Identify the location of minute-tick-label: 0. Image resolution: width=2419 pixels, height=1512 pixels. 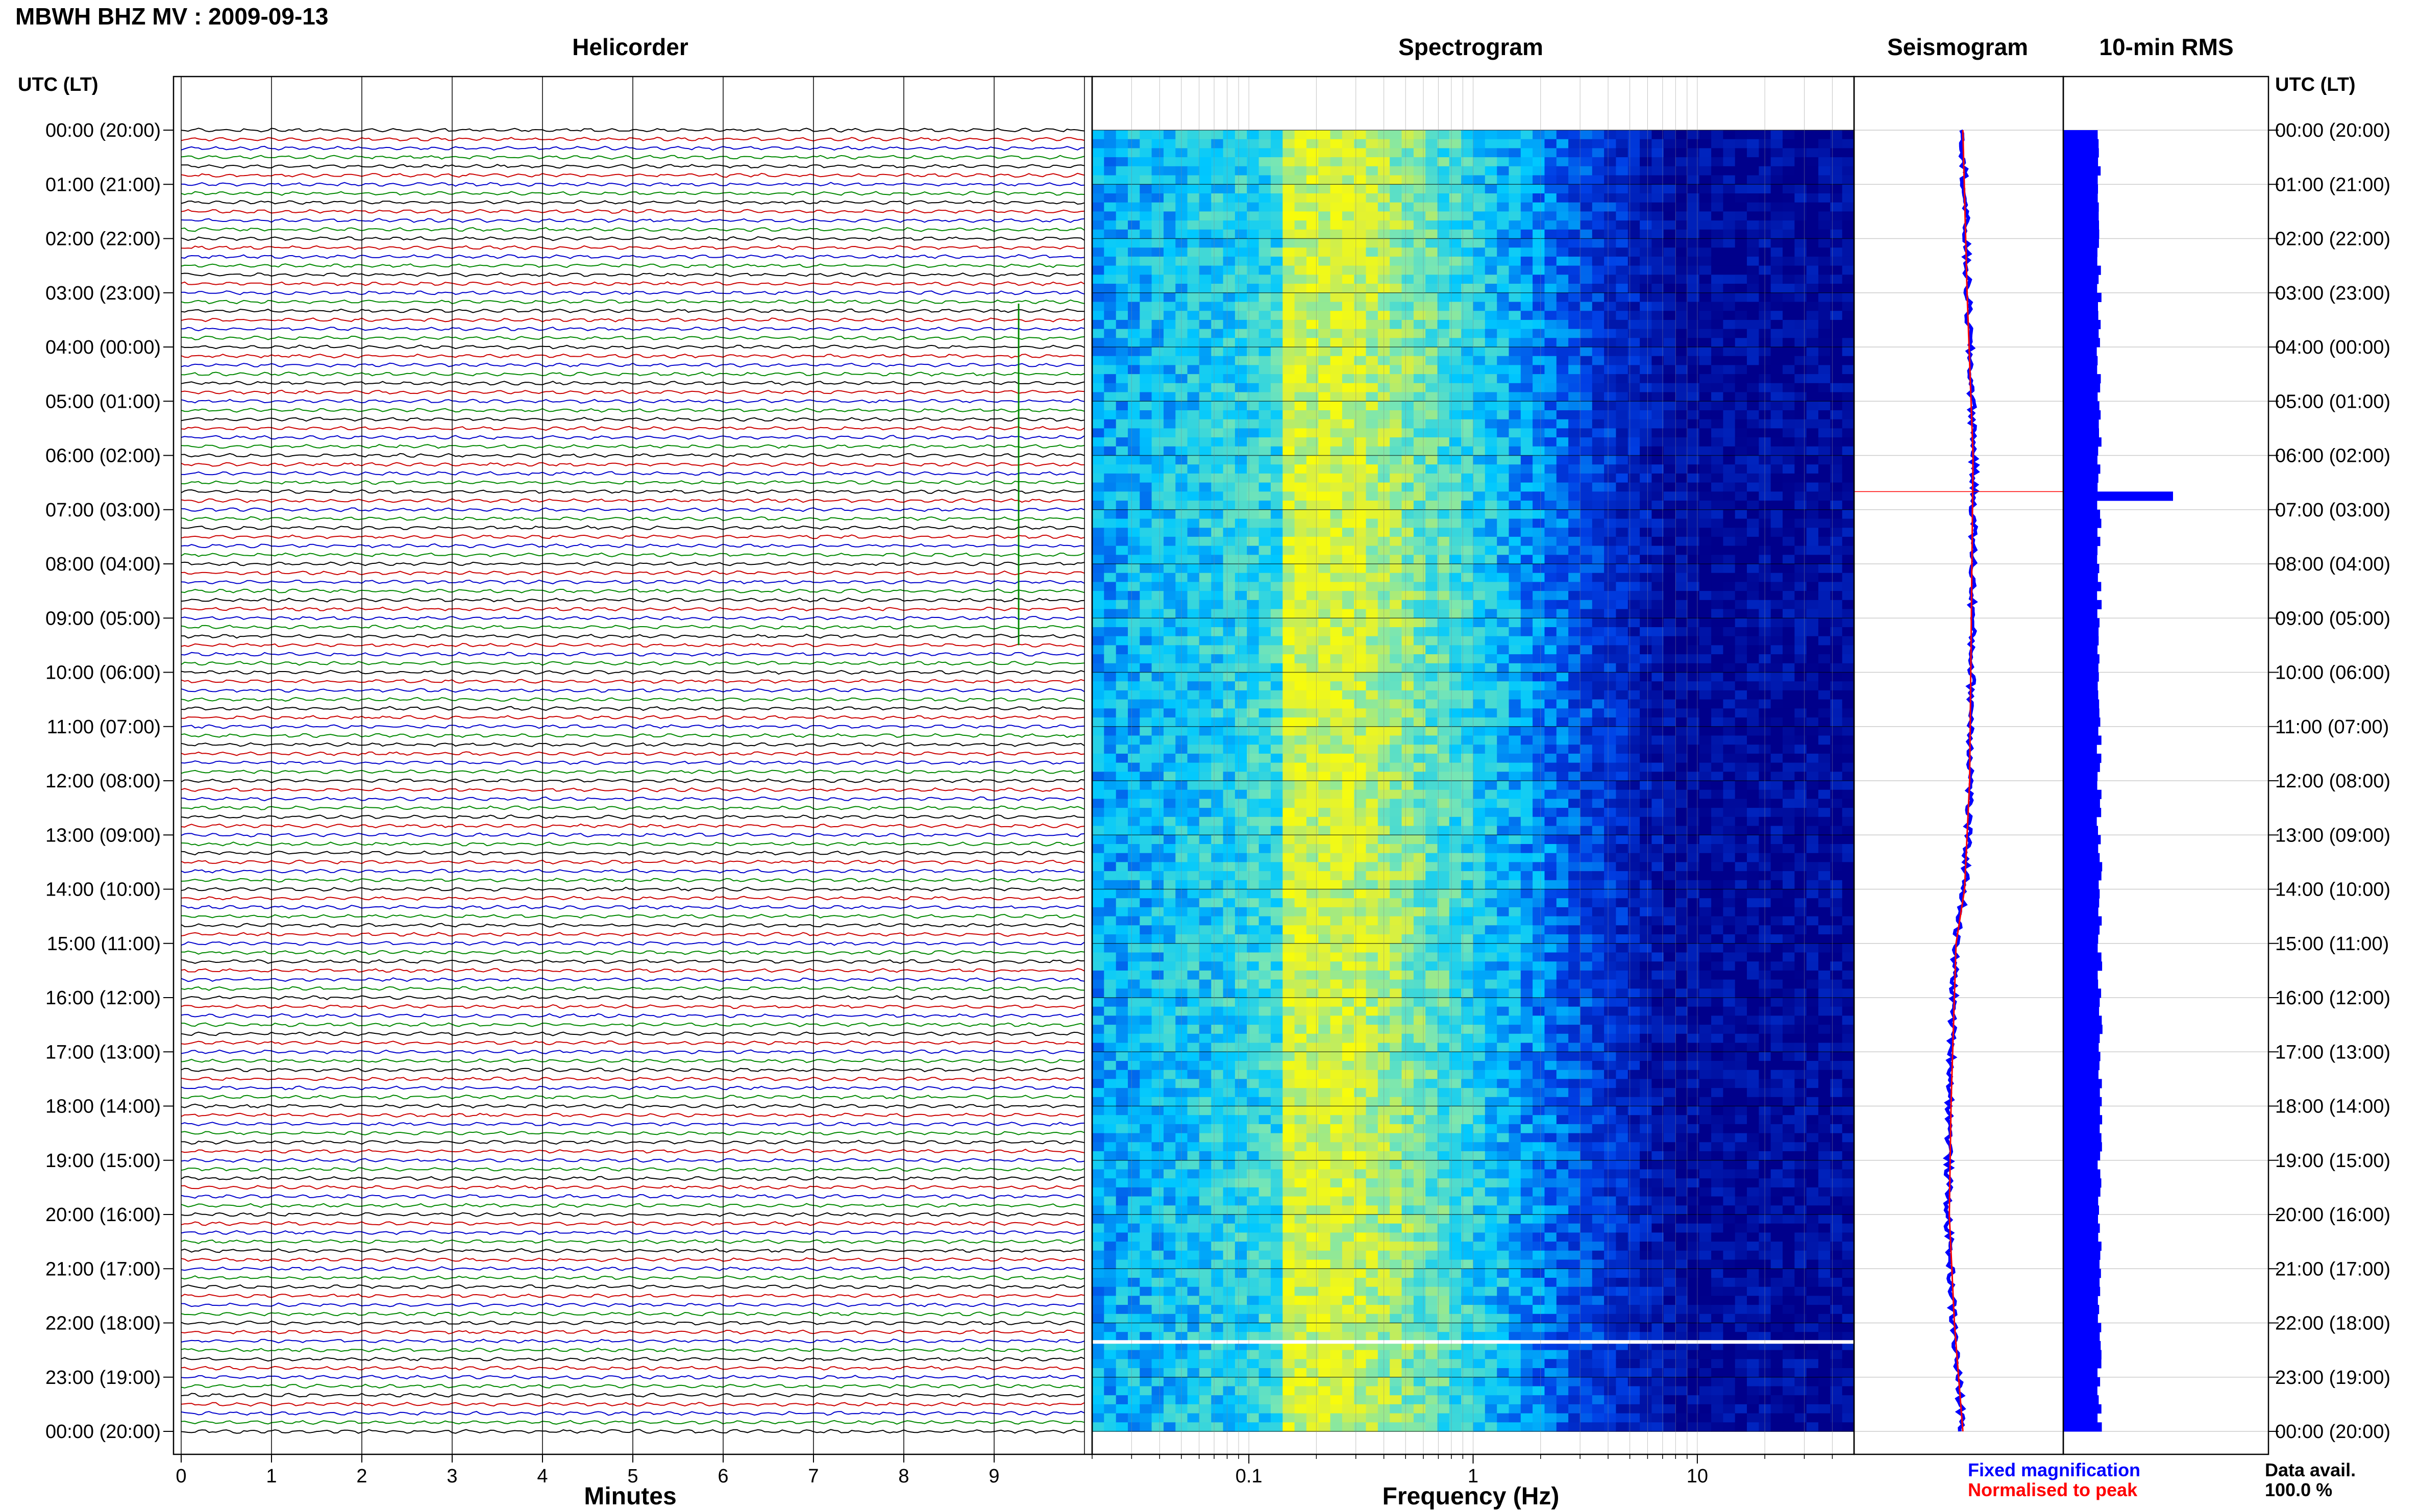
(181, 1476).